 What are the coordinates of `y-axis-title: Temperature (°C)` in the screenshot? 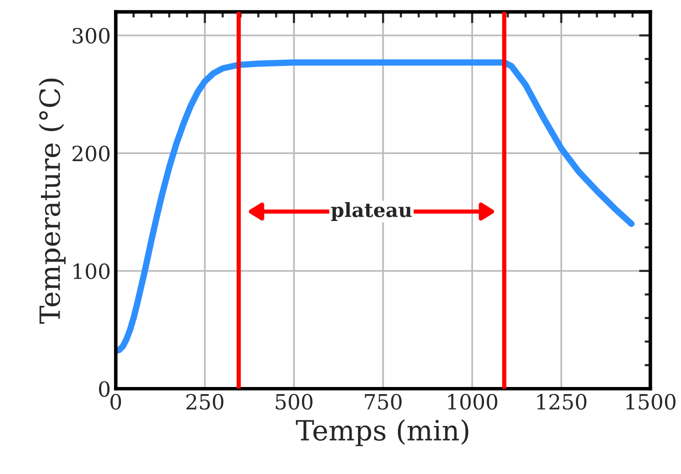 It's located at (52, 201).